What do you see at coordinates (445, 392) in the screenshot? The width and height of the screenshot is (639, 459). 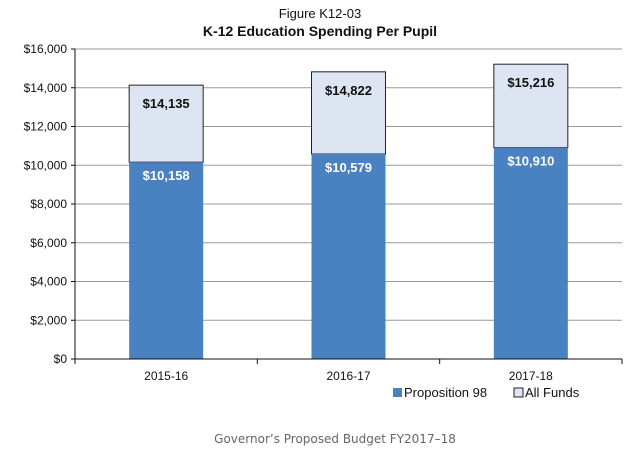 I see `legend-label-proposition-98: Proposition 98` at bounding box center [445, 392].